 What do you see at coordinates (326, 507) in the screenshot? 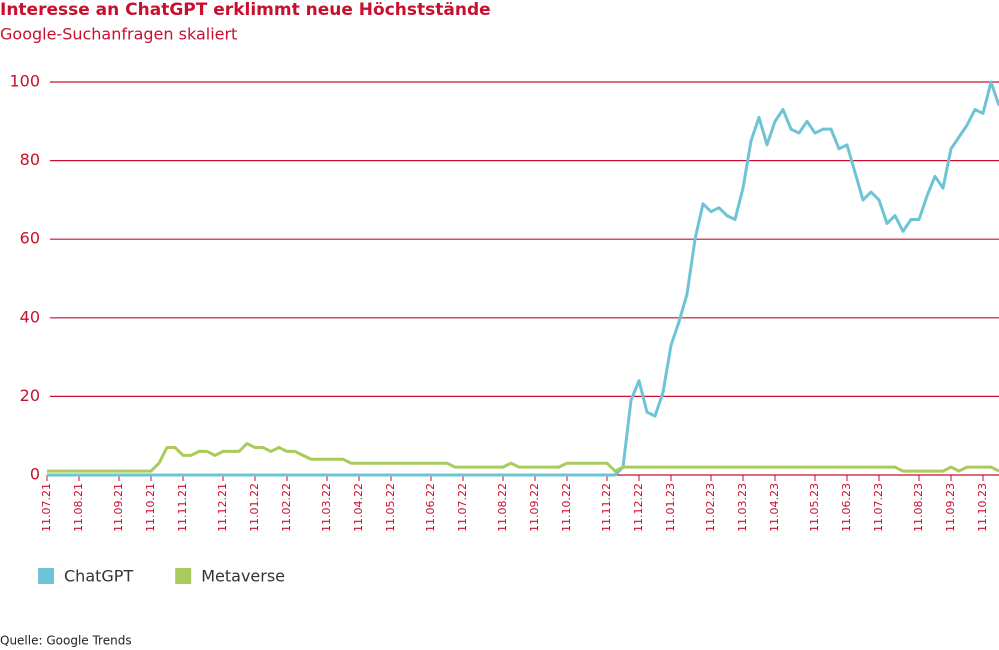
I see `x-tick-label: 11.03.22` at bounding box center [326, 507].